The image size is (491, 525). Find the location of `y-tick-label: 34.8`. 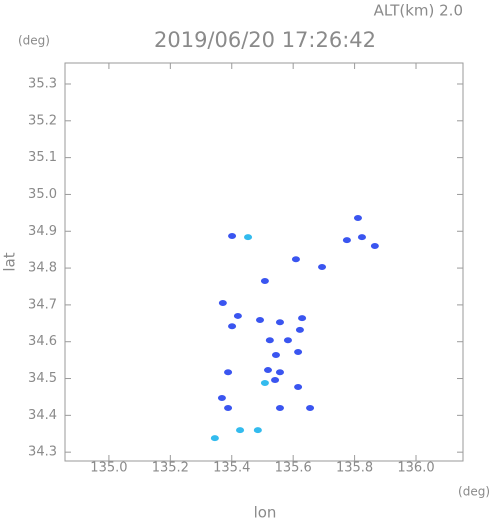

y-tick-label: 34.8 is located at coordinates (42, 268).